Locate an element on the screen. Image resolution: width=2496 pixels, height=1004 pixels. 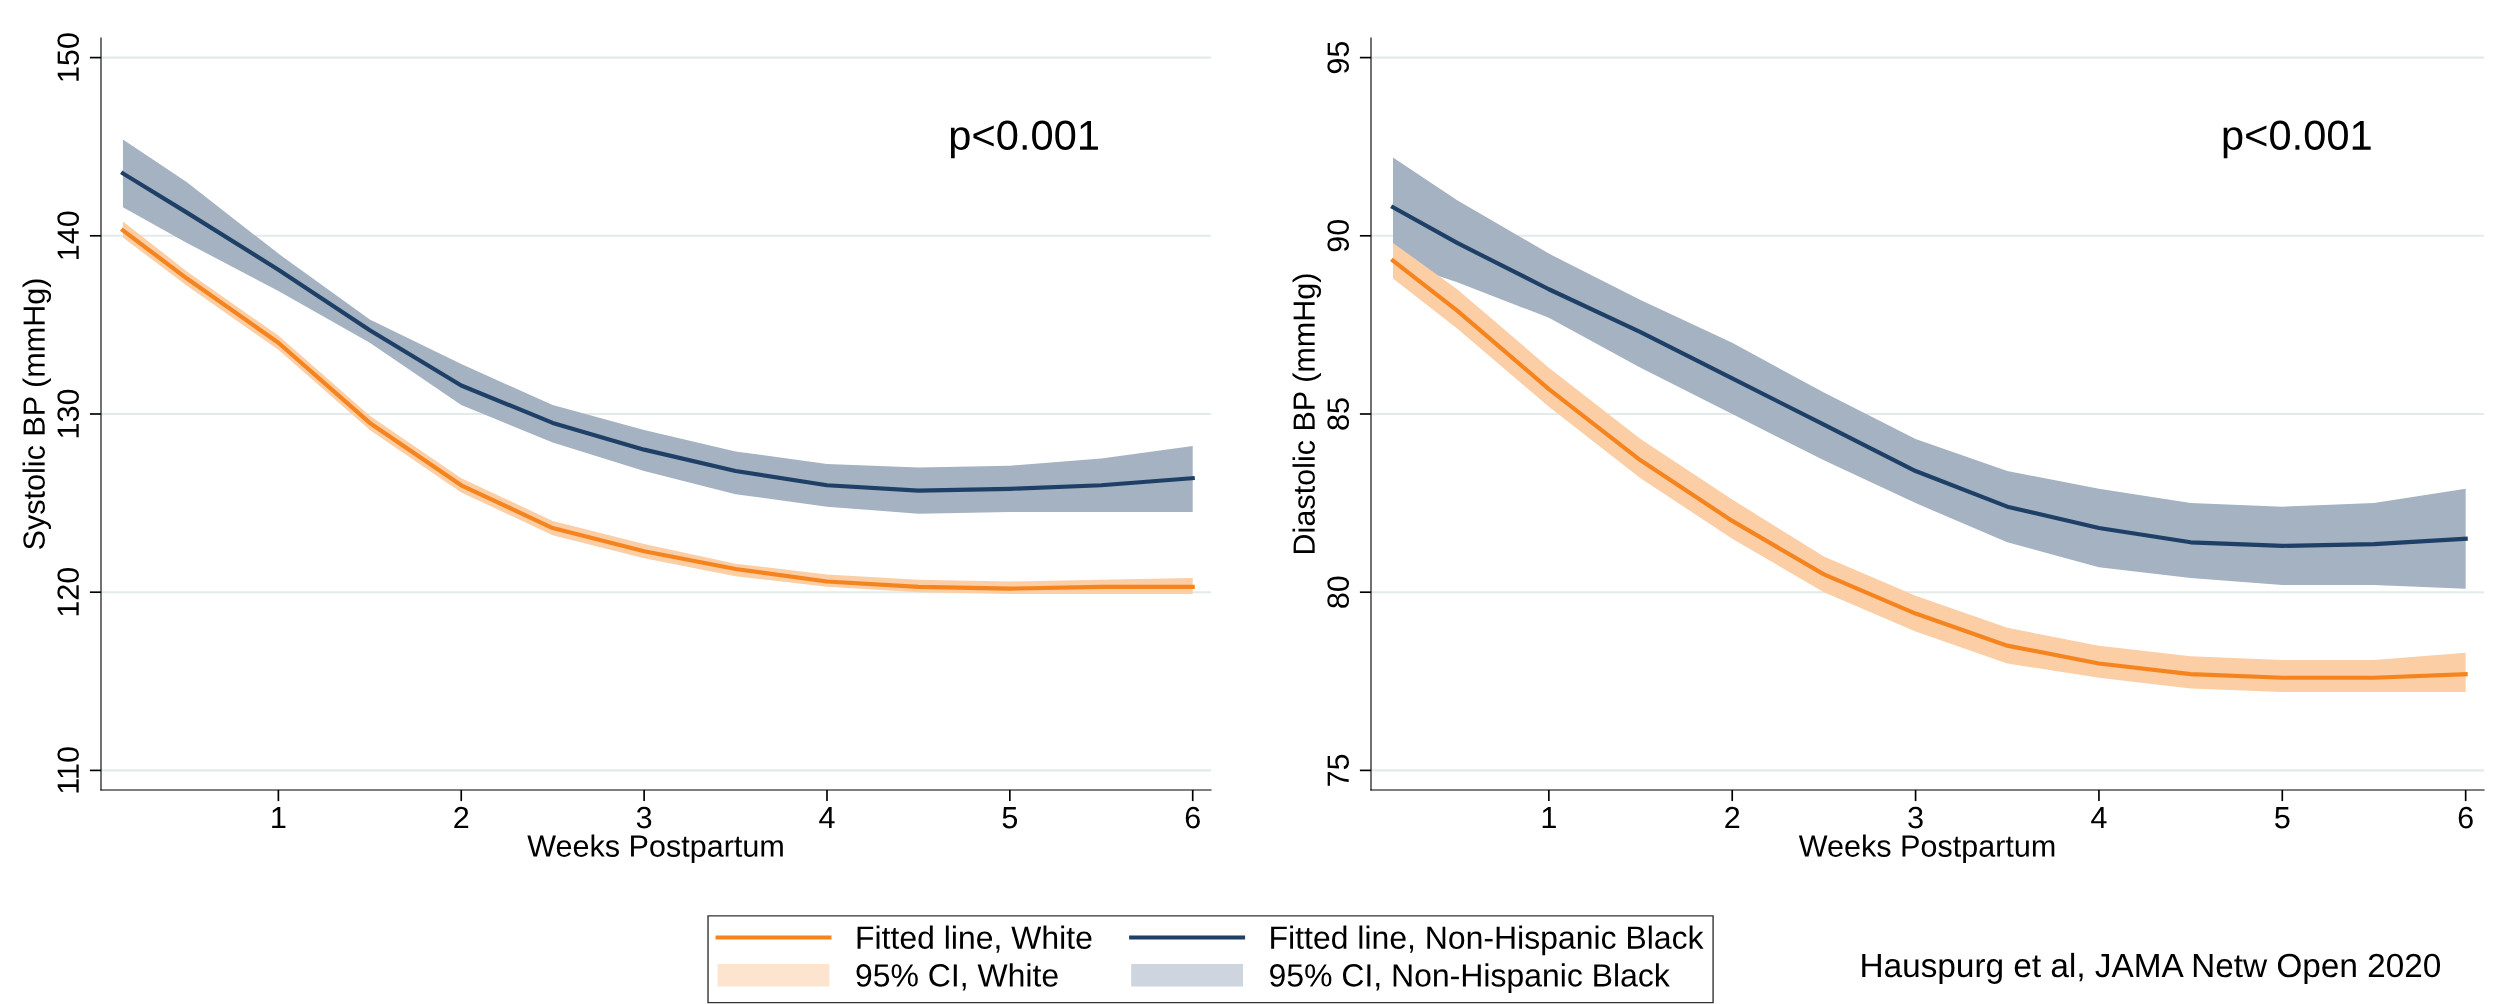
text: Hauspurg et al, JAMA Netw Open 2020 is located at coordinates (2151, 968).